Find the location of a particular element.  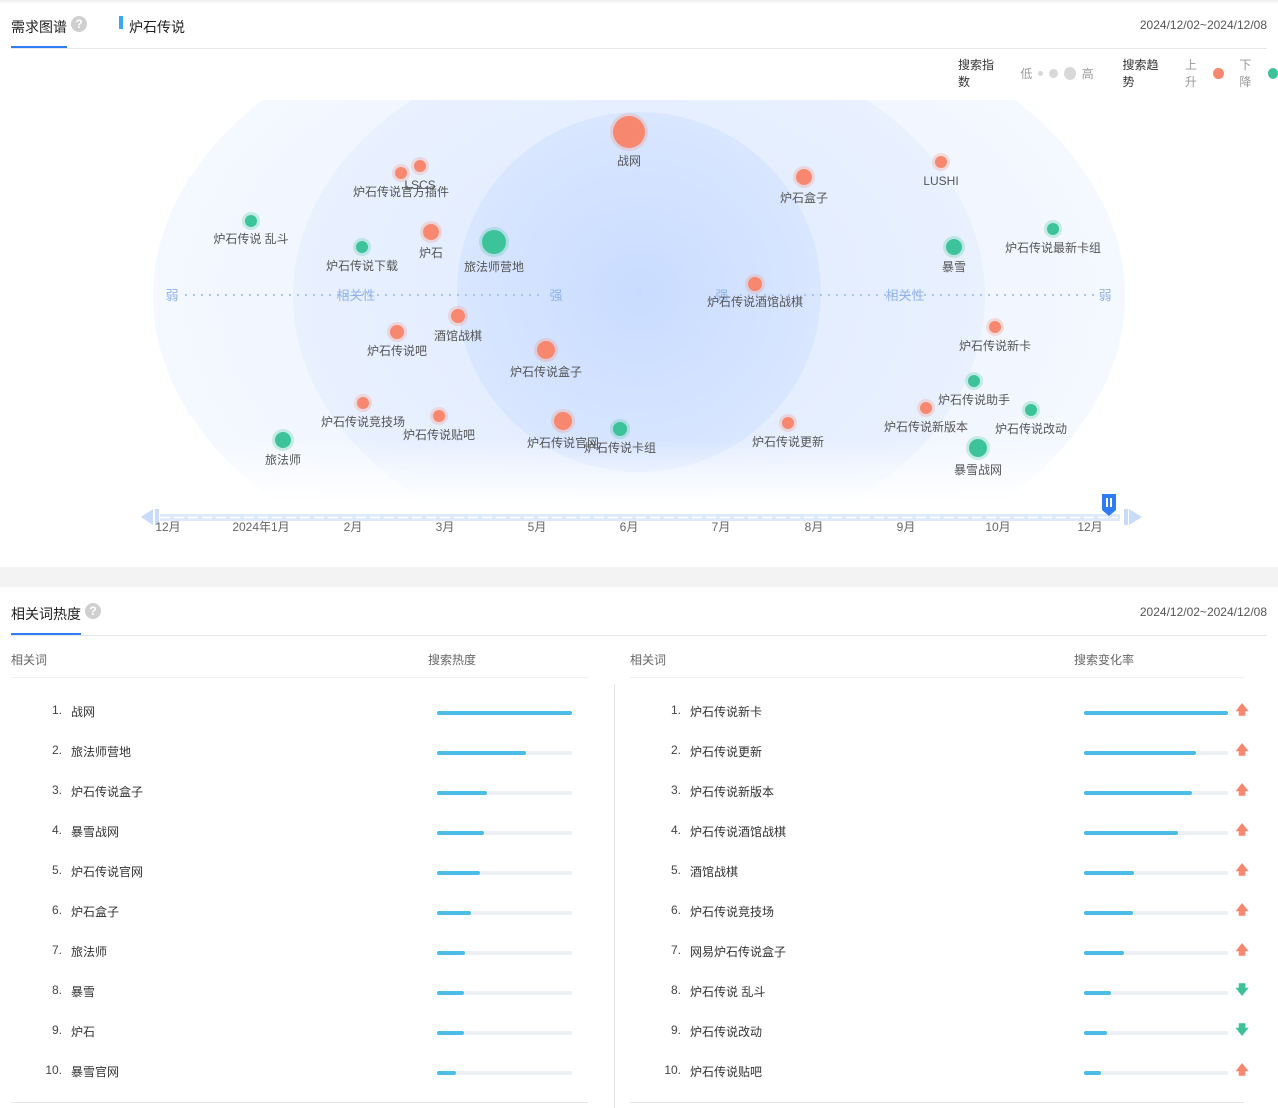

bubble-11: 炉石传说最新卡组 is located at coordinates (1053, 237).